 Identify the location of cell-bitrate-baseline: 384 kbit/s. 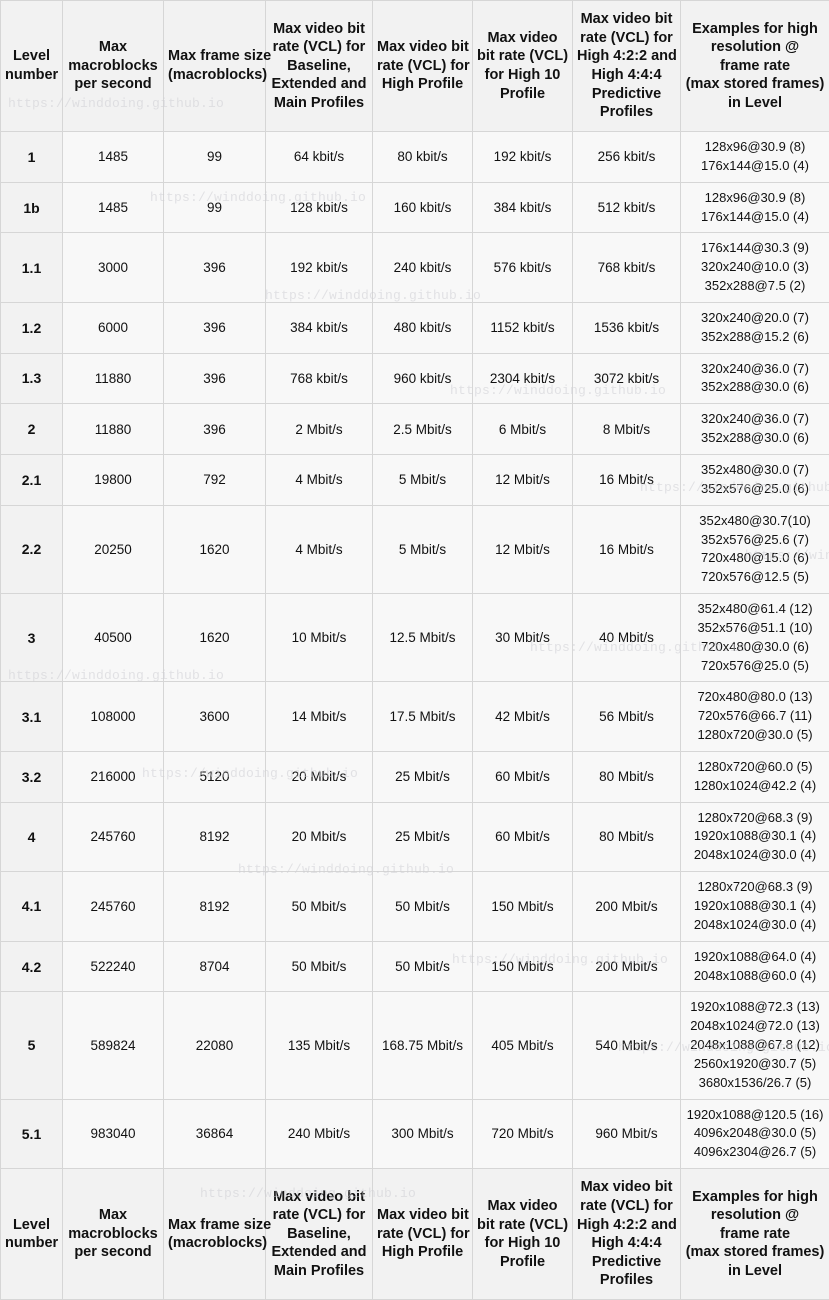
(319, 327).